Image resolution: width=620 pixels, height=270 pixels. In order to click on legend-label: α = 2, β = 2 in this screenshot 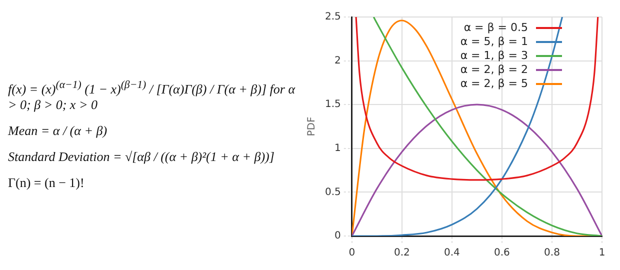, I will do `click(494, 69)`.